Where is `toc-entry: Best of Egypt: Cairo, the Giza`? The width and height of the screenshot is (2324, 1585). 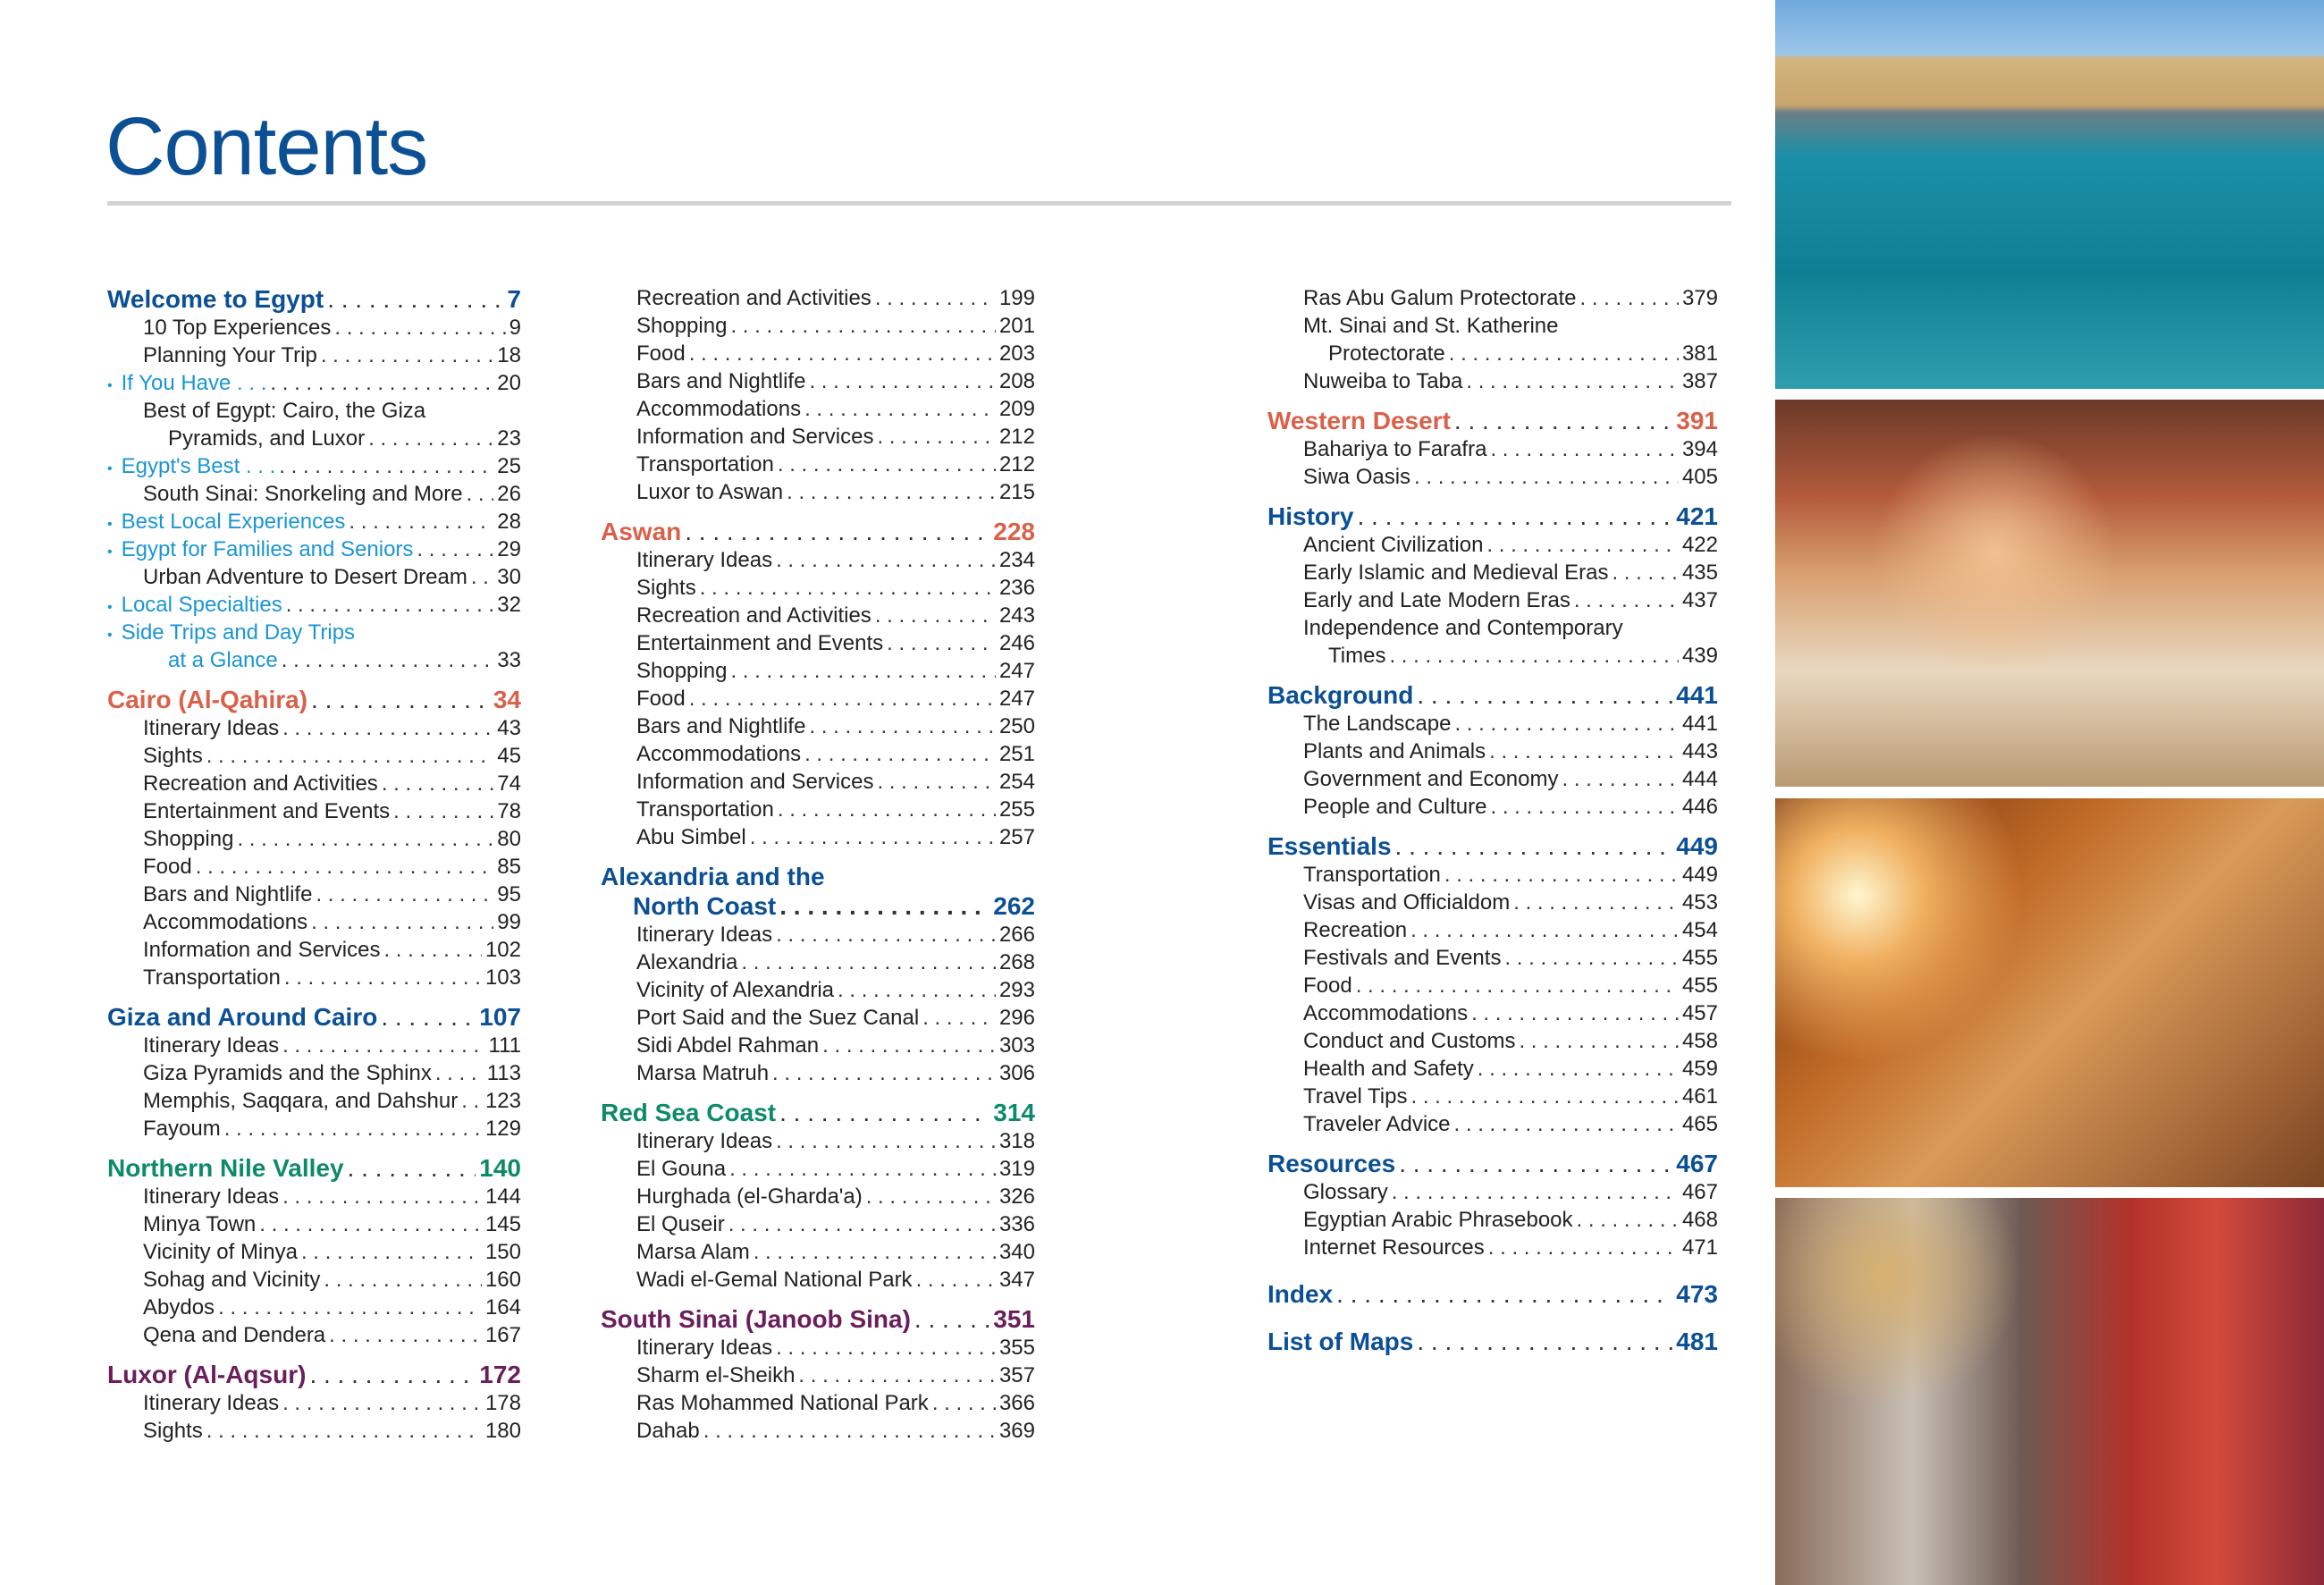
toc-entry: Best of Egypt: Cairo, the Giza is located at coordinates (314, 411).